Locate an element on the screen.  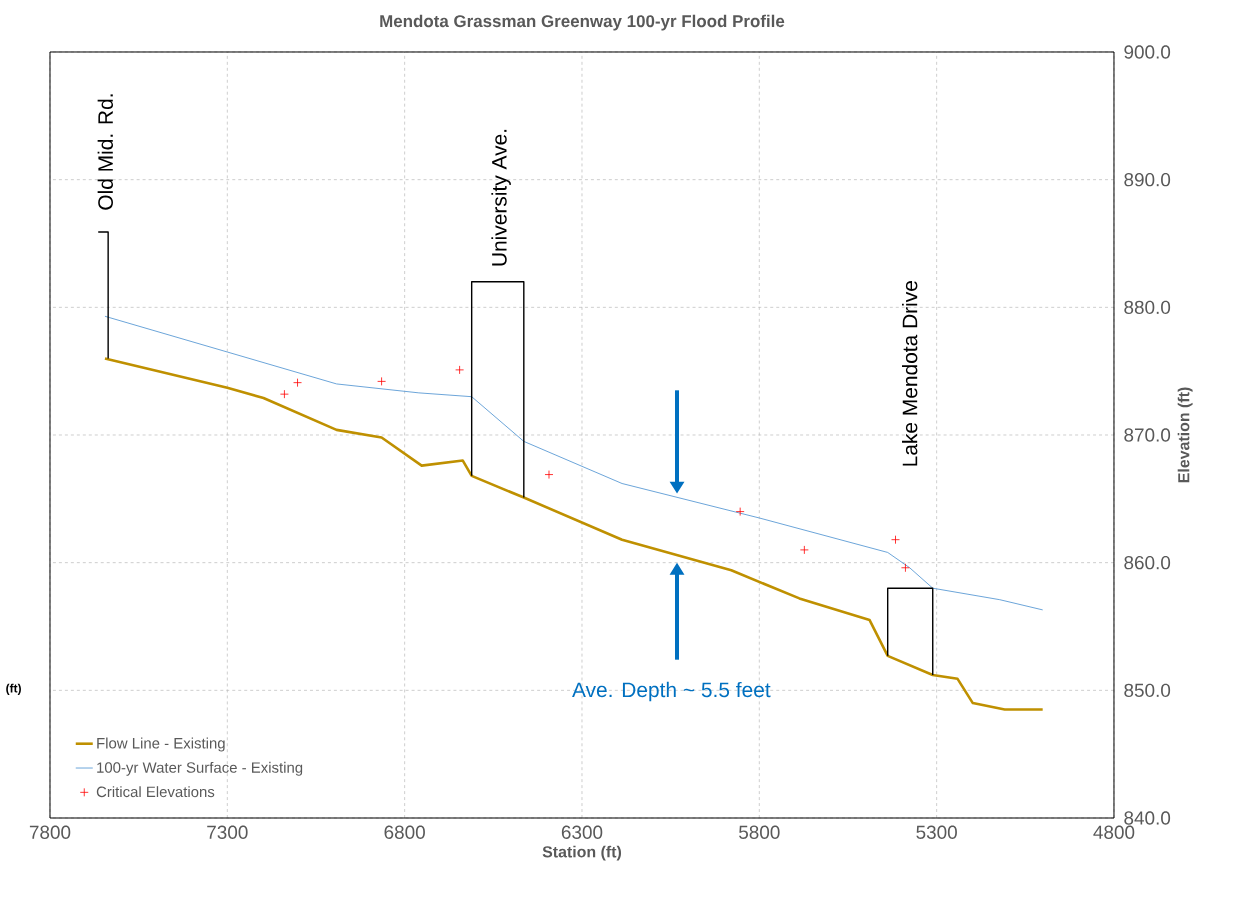
annotation: Old Mid. Rd. is located at coordinates (105, 152).